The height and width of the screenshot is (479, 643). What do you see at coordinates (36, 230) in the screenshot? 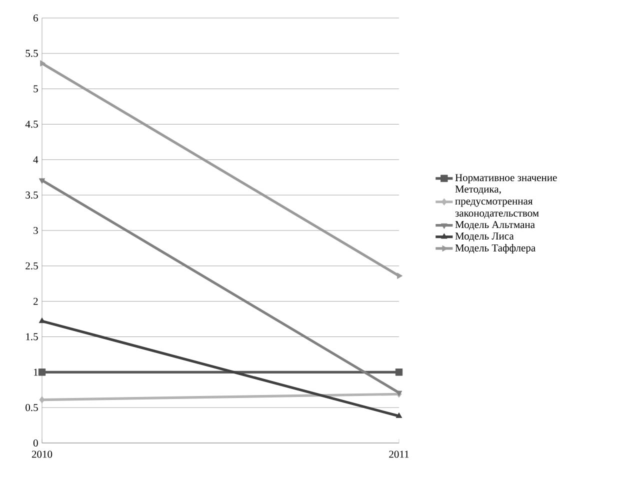
I see `y-tick-label: 3` at bounding box center [36, 230].